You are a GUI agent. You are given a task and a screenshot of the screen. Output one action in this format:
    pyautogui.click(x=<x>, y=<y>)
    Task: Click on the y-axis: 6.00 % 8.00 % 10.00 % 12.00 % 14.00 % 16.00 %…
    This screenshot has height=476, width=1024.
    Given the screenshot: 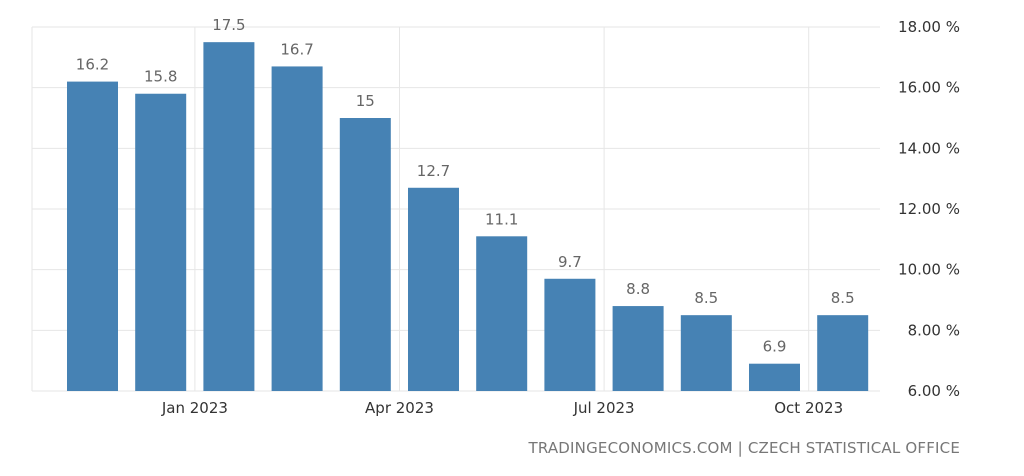 What is the action you would take?
    pyautogui.click(x=929, y=209)
    